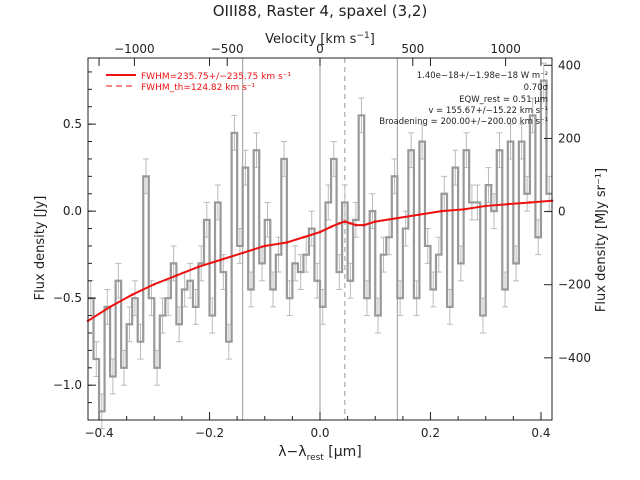 Image resolution: width=640 pixels, height=480 pixels. I want to click on y-tick-label: 0.0, so click(72, 211).